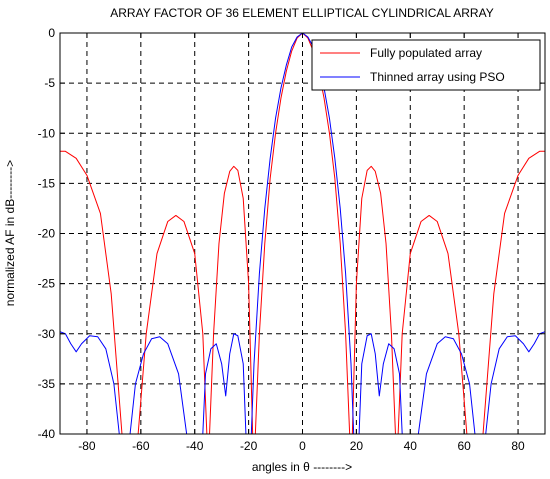  What do you see at coordinates (87, 446) in the screenshot?
I see `x-tick-label: -80` at bounding box center [87, 446].